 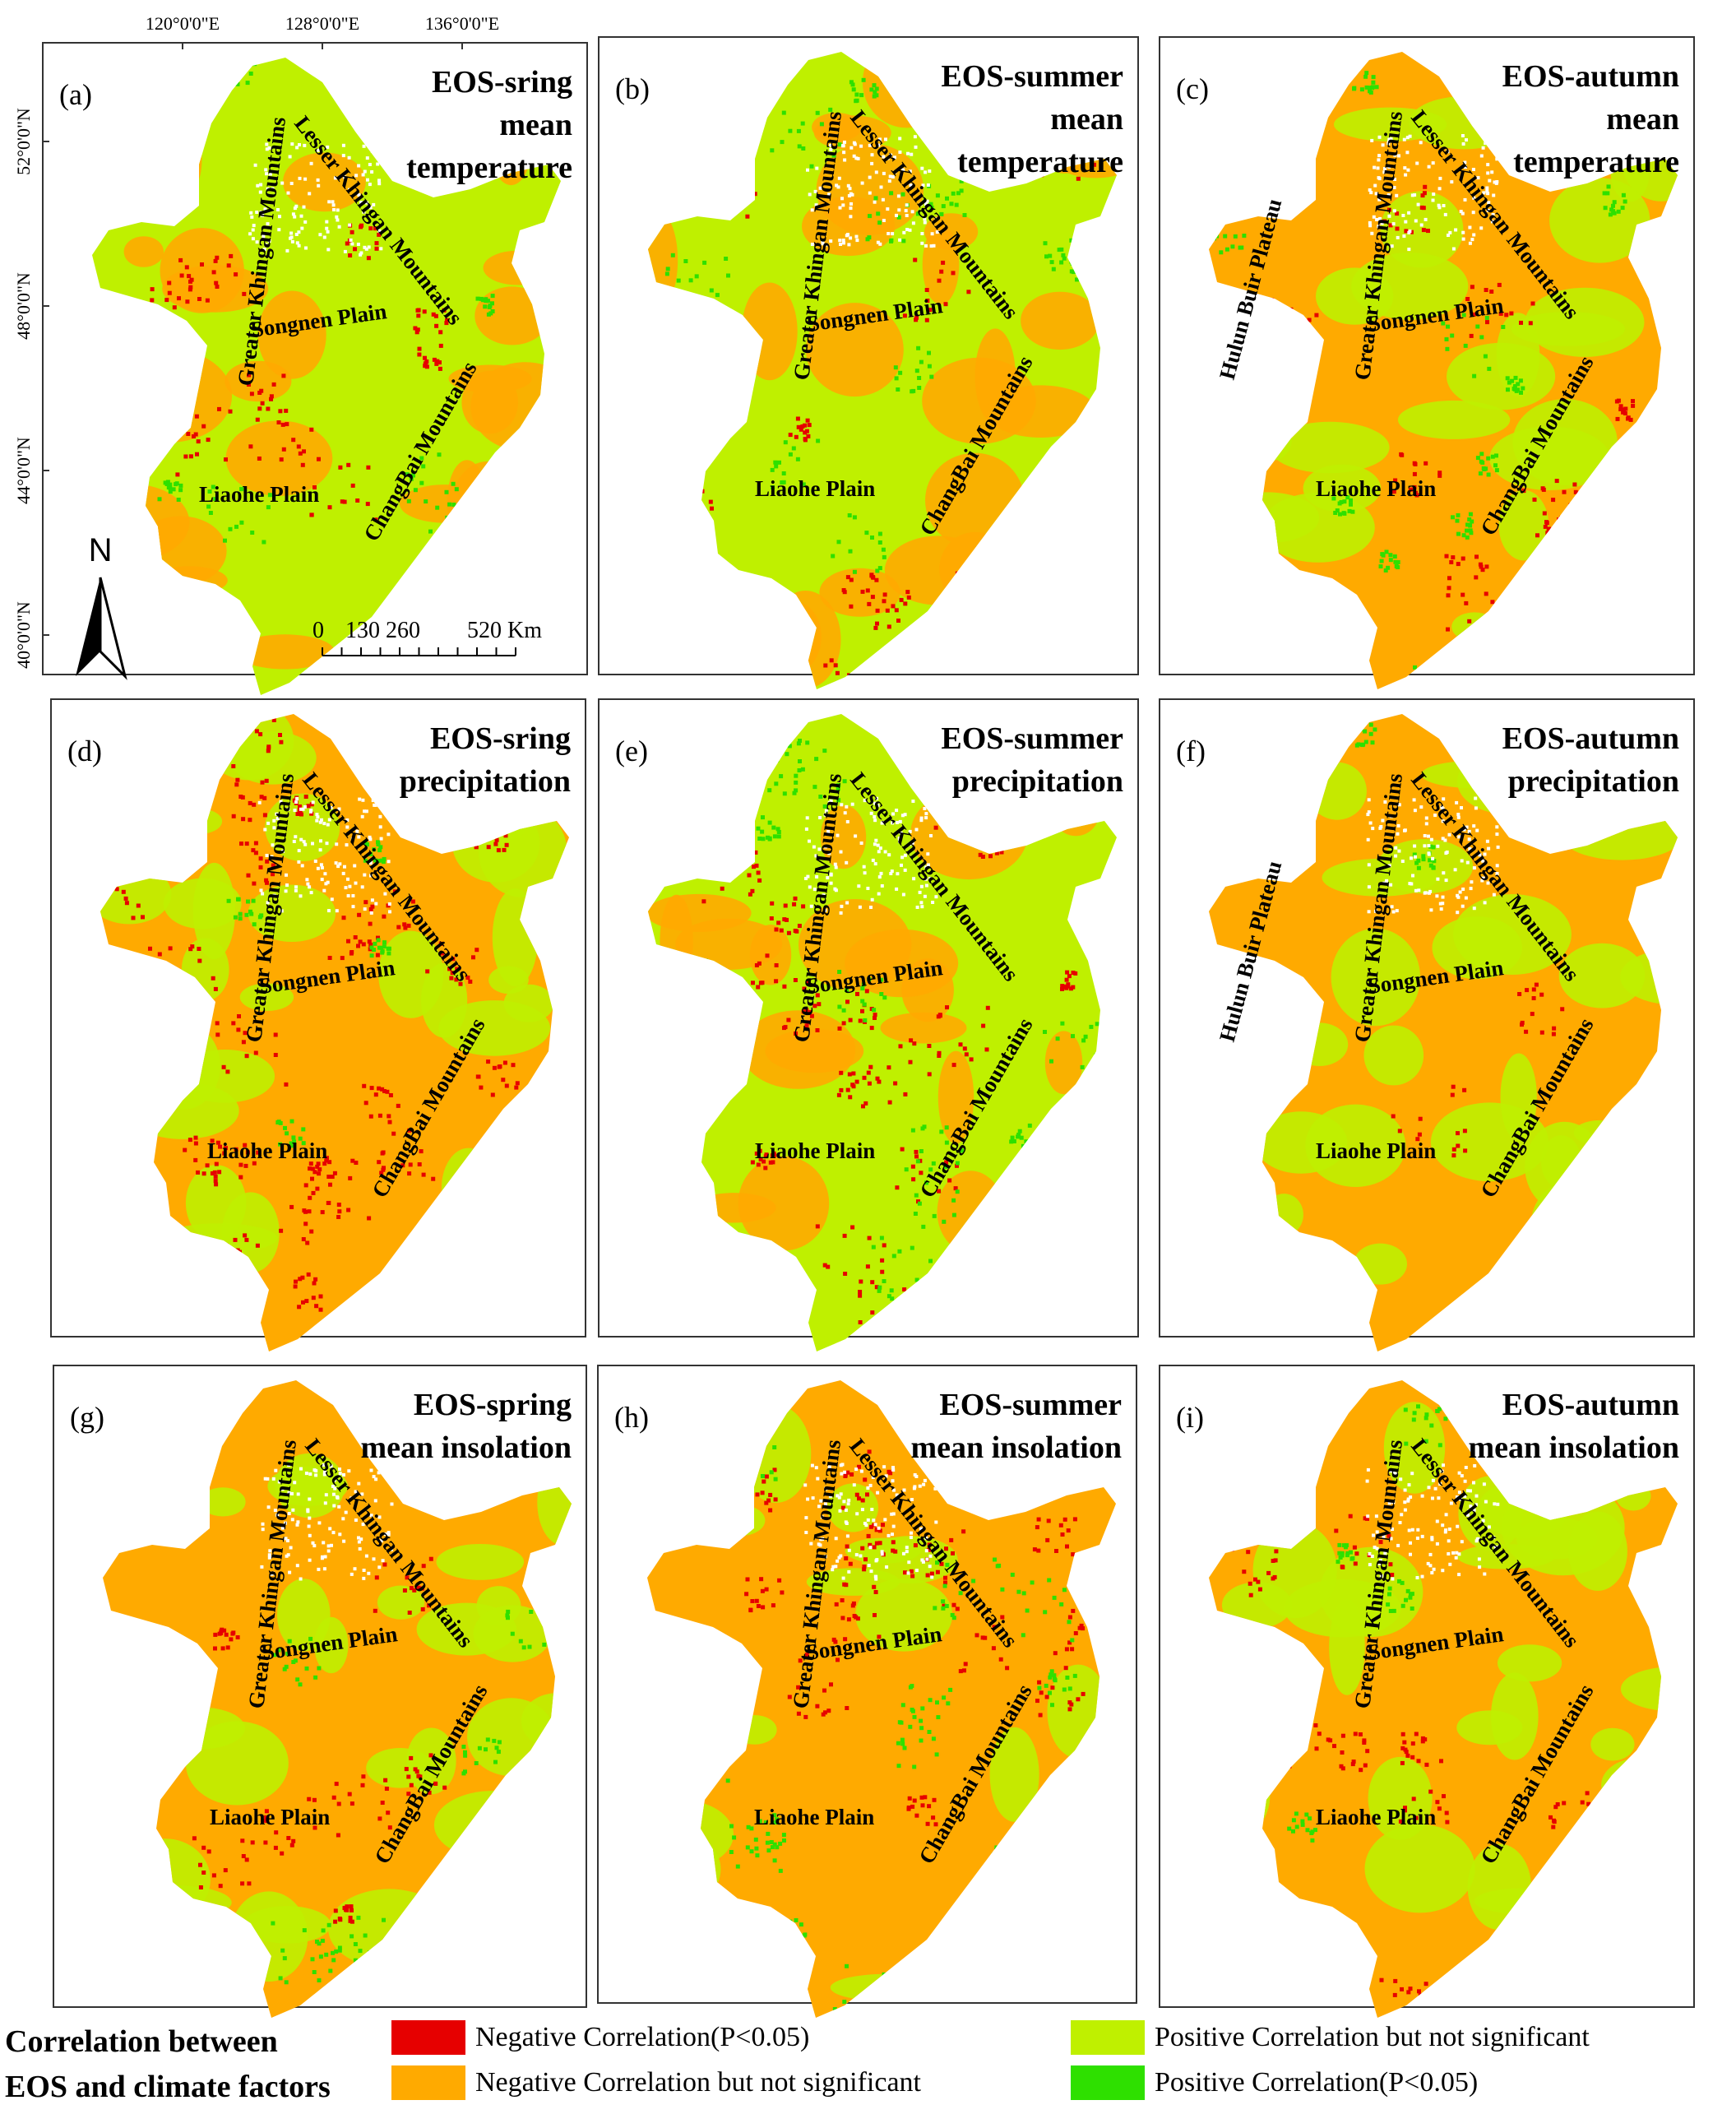 I want to click on latitude-label: 48°0'0"N, so click(x=23, y=306).